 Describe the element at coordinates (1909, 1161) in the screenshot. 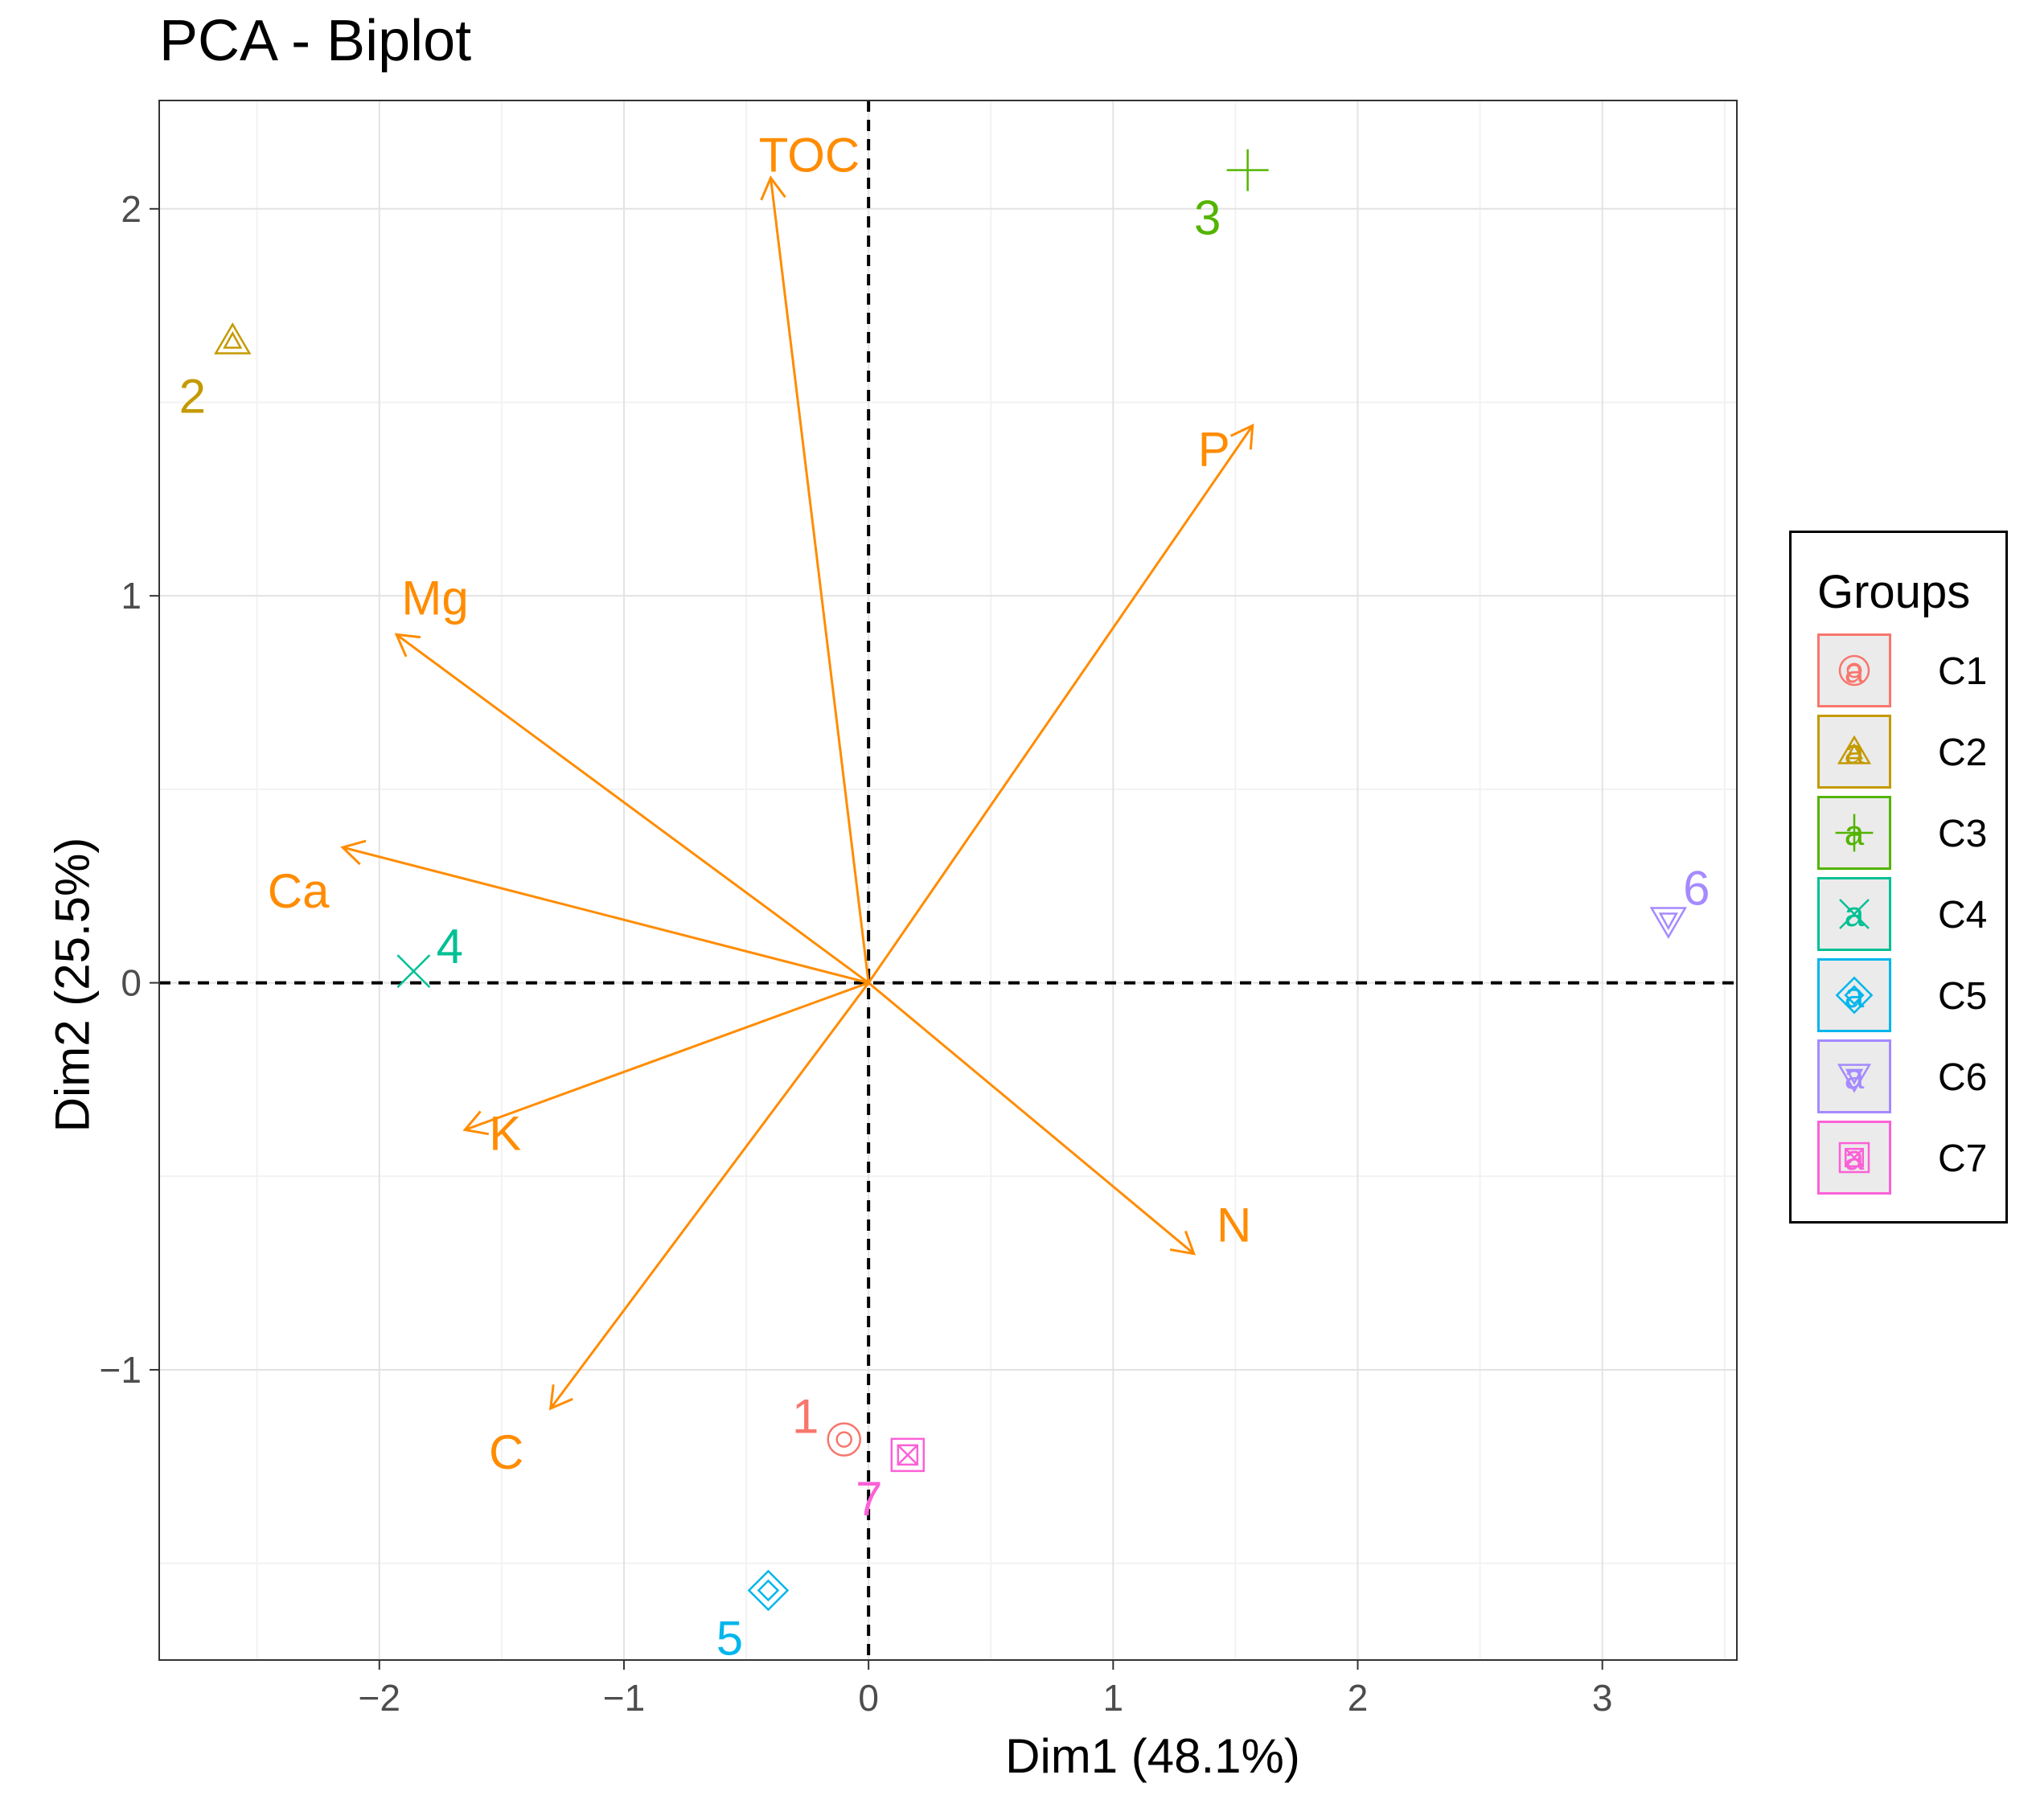

I see `legend-item-c7: a C7` at that location.